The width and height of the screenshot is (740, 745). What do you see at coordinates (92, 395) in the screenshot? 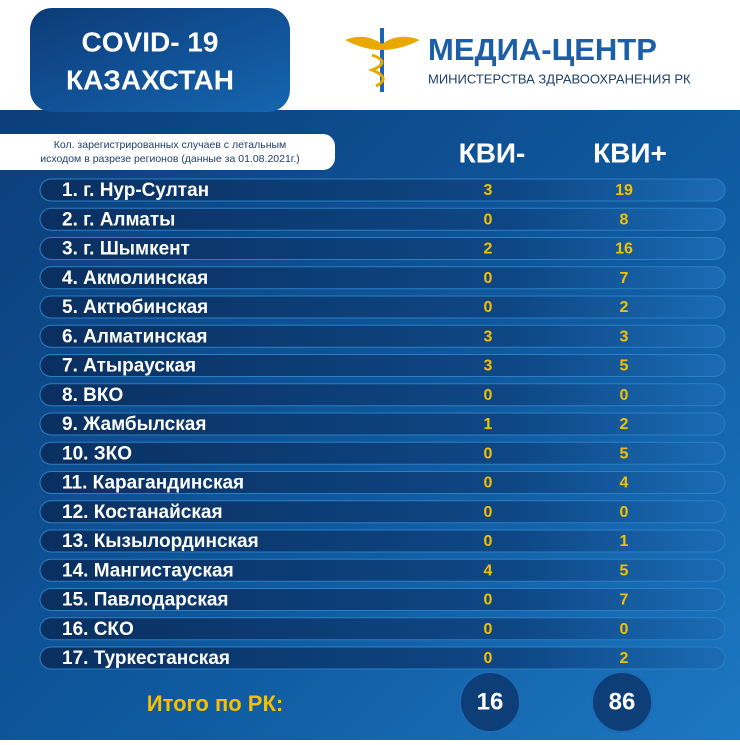
I see `region-name: 8. ВКО` at bounding box center [92, 395].